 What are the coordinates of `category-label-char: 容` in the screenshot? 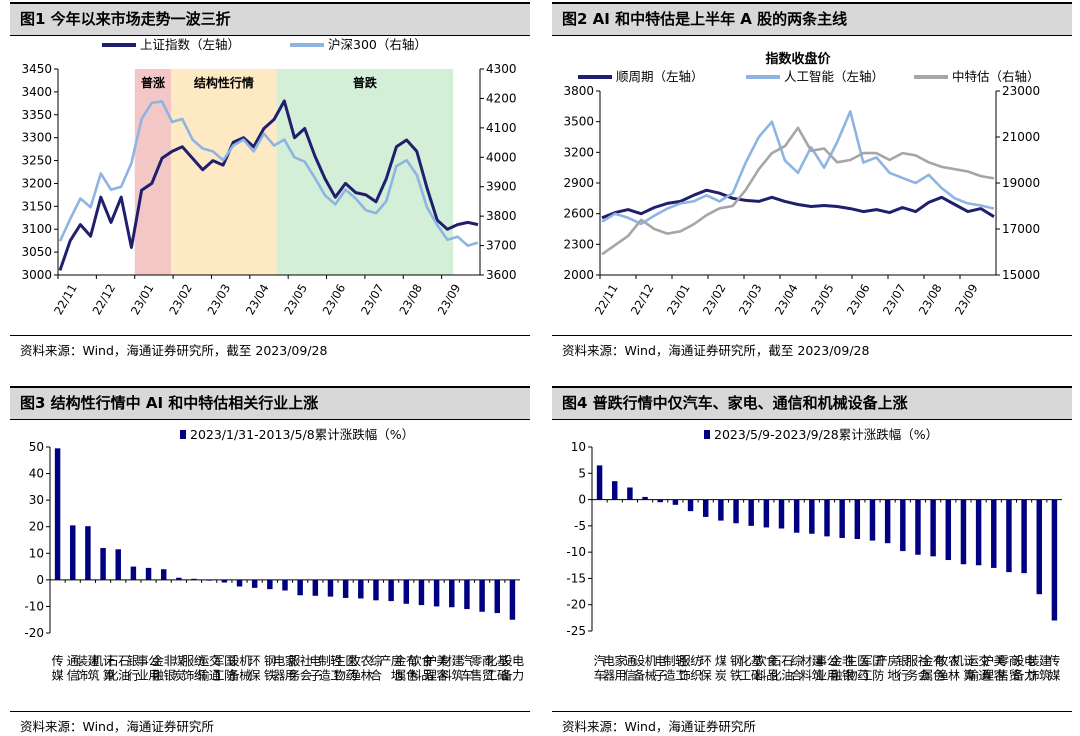 It's located at (1000, 675).